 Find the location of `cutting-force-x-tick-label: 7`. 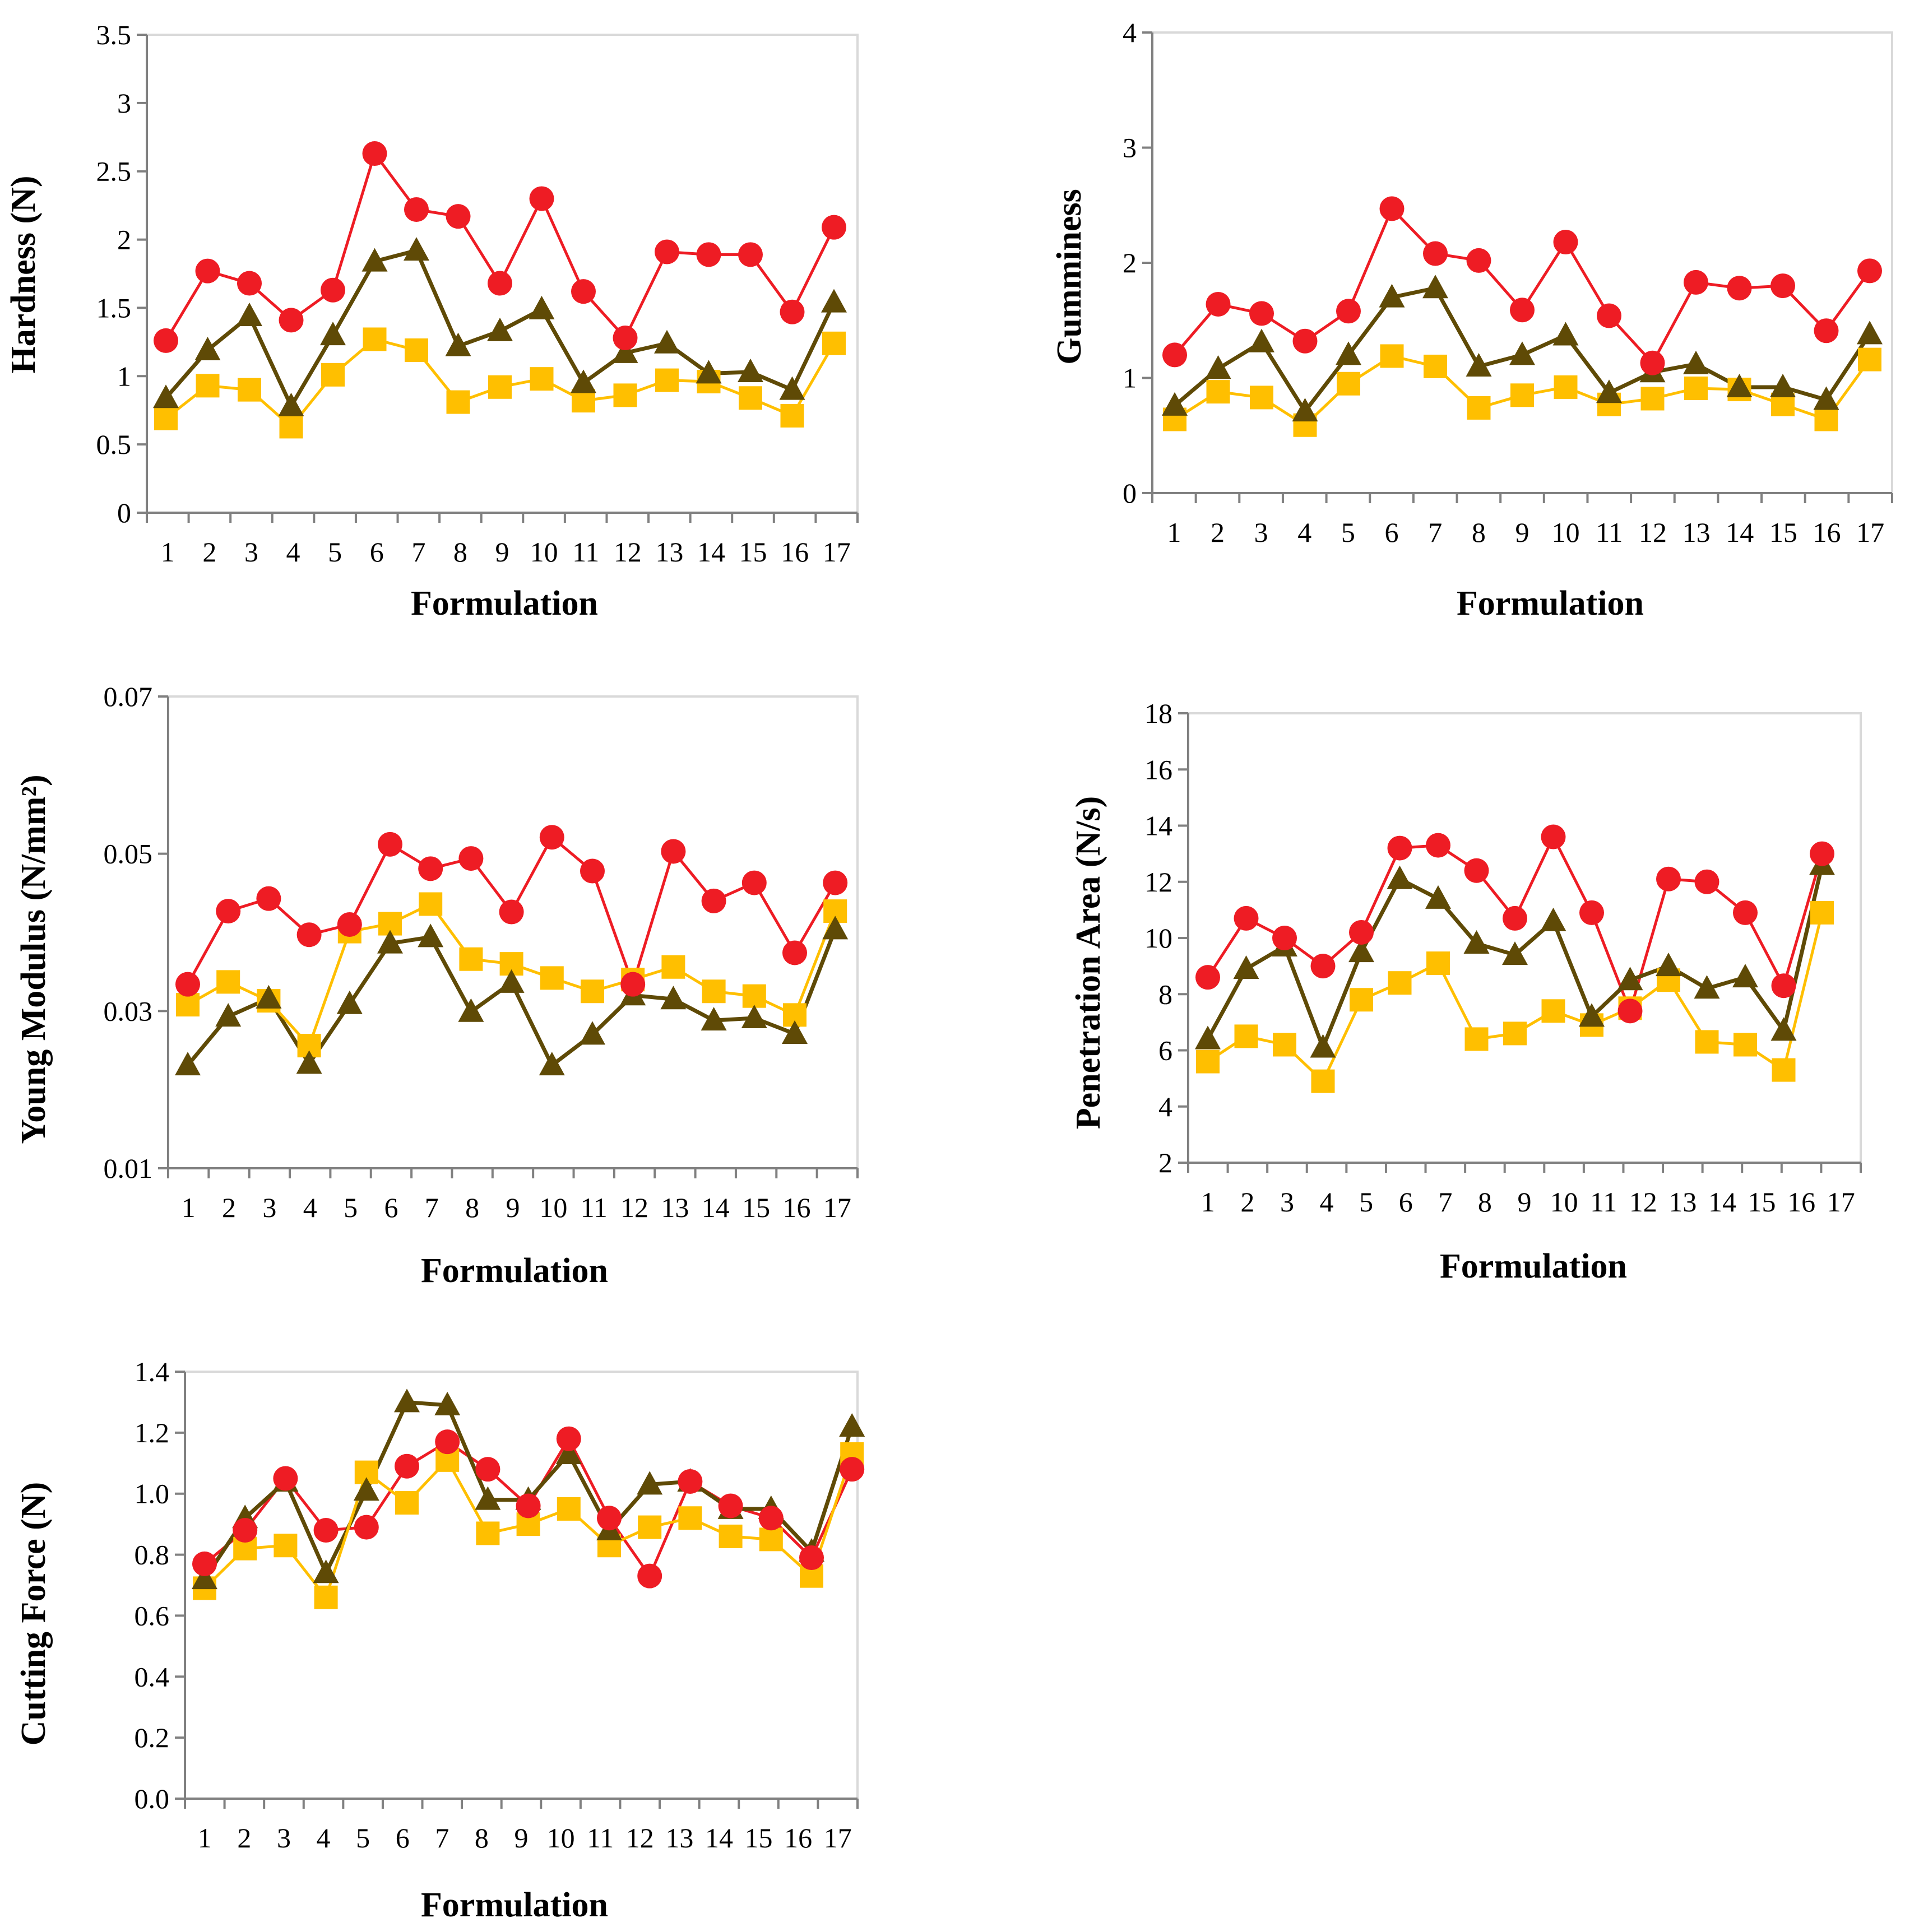

cutting-force-x-tick-label: 7 is located at coordinates (442, 1838).